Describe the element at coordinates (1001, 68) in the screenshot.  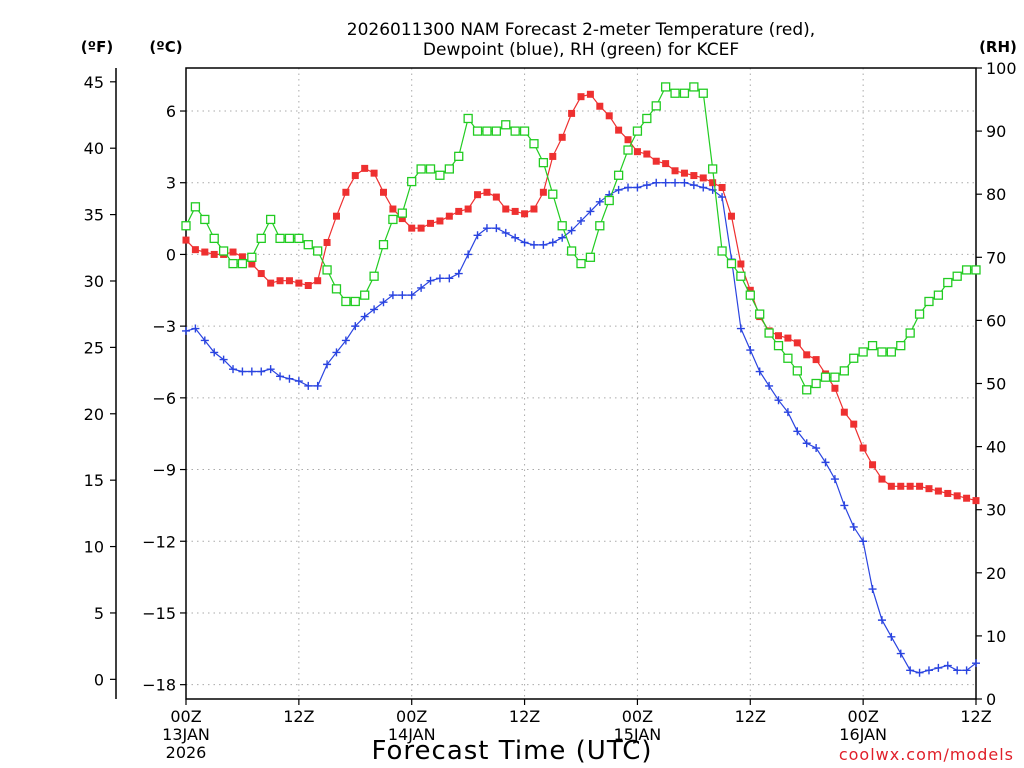
I see `rh-tick-label: 100` at that location.